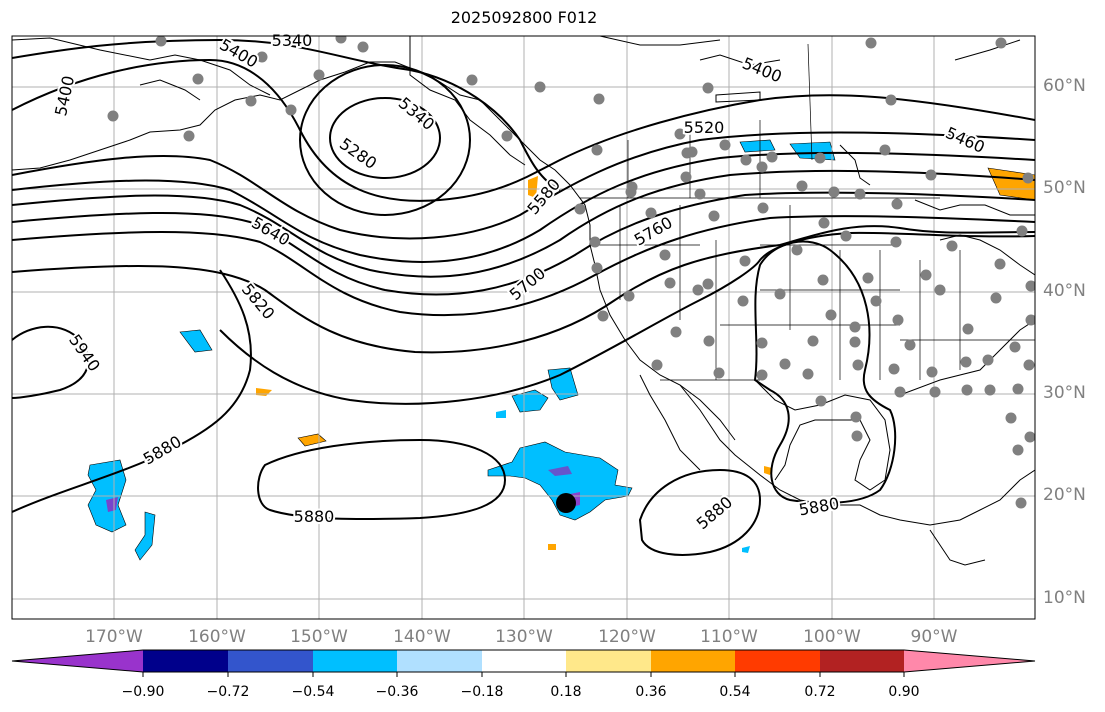 This screenshot has width=1105, height=712. Describe the element at coordinates (832, 637) in the screenshot. I see `lon-label: 100°W` at that location.